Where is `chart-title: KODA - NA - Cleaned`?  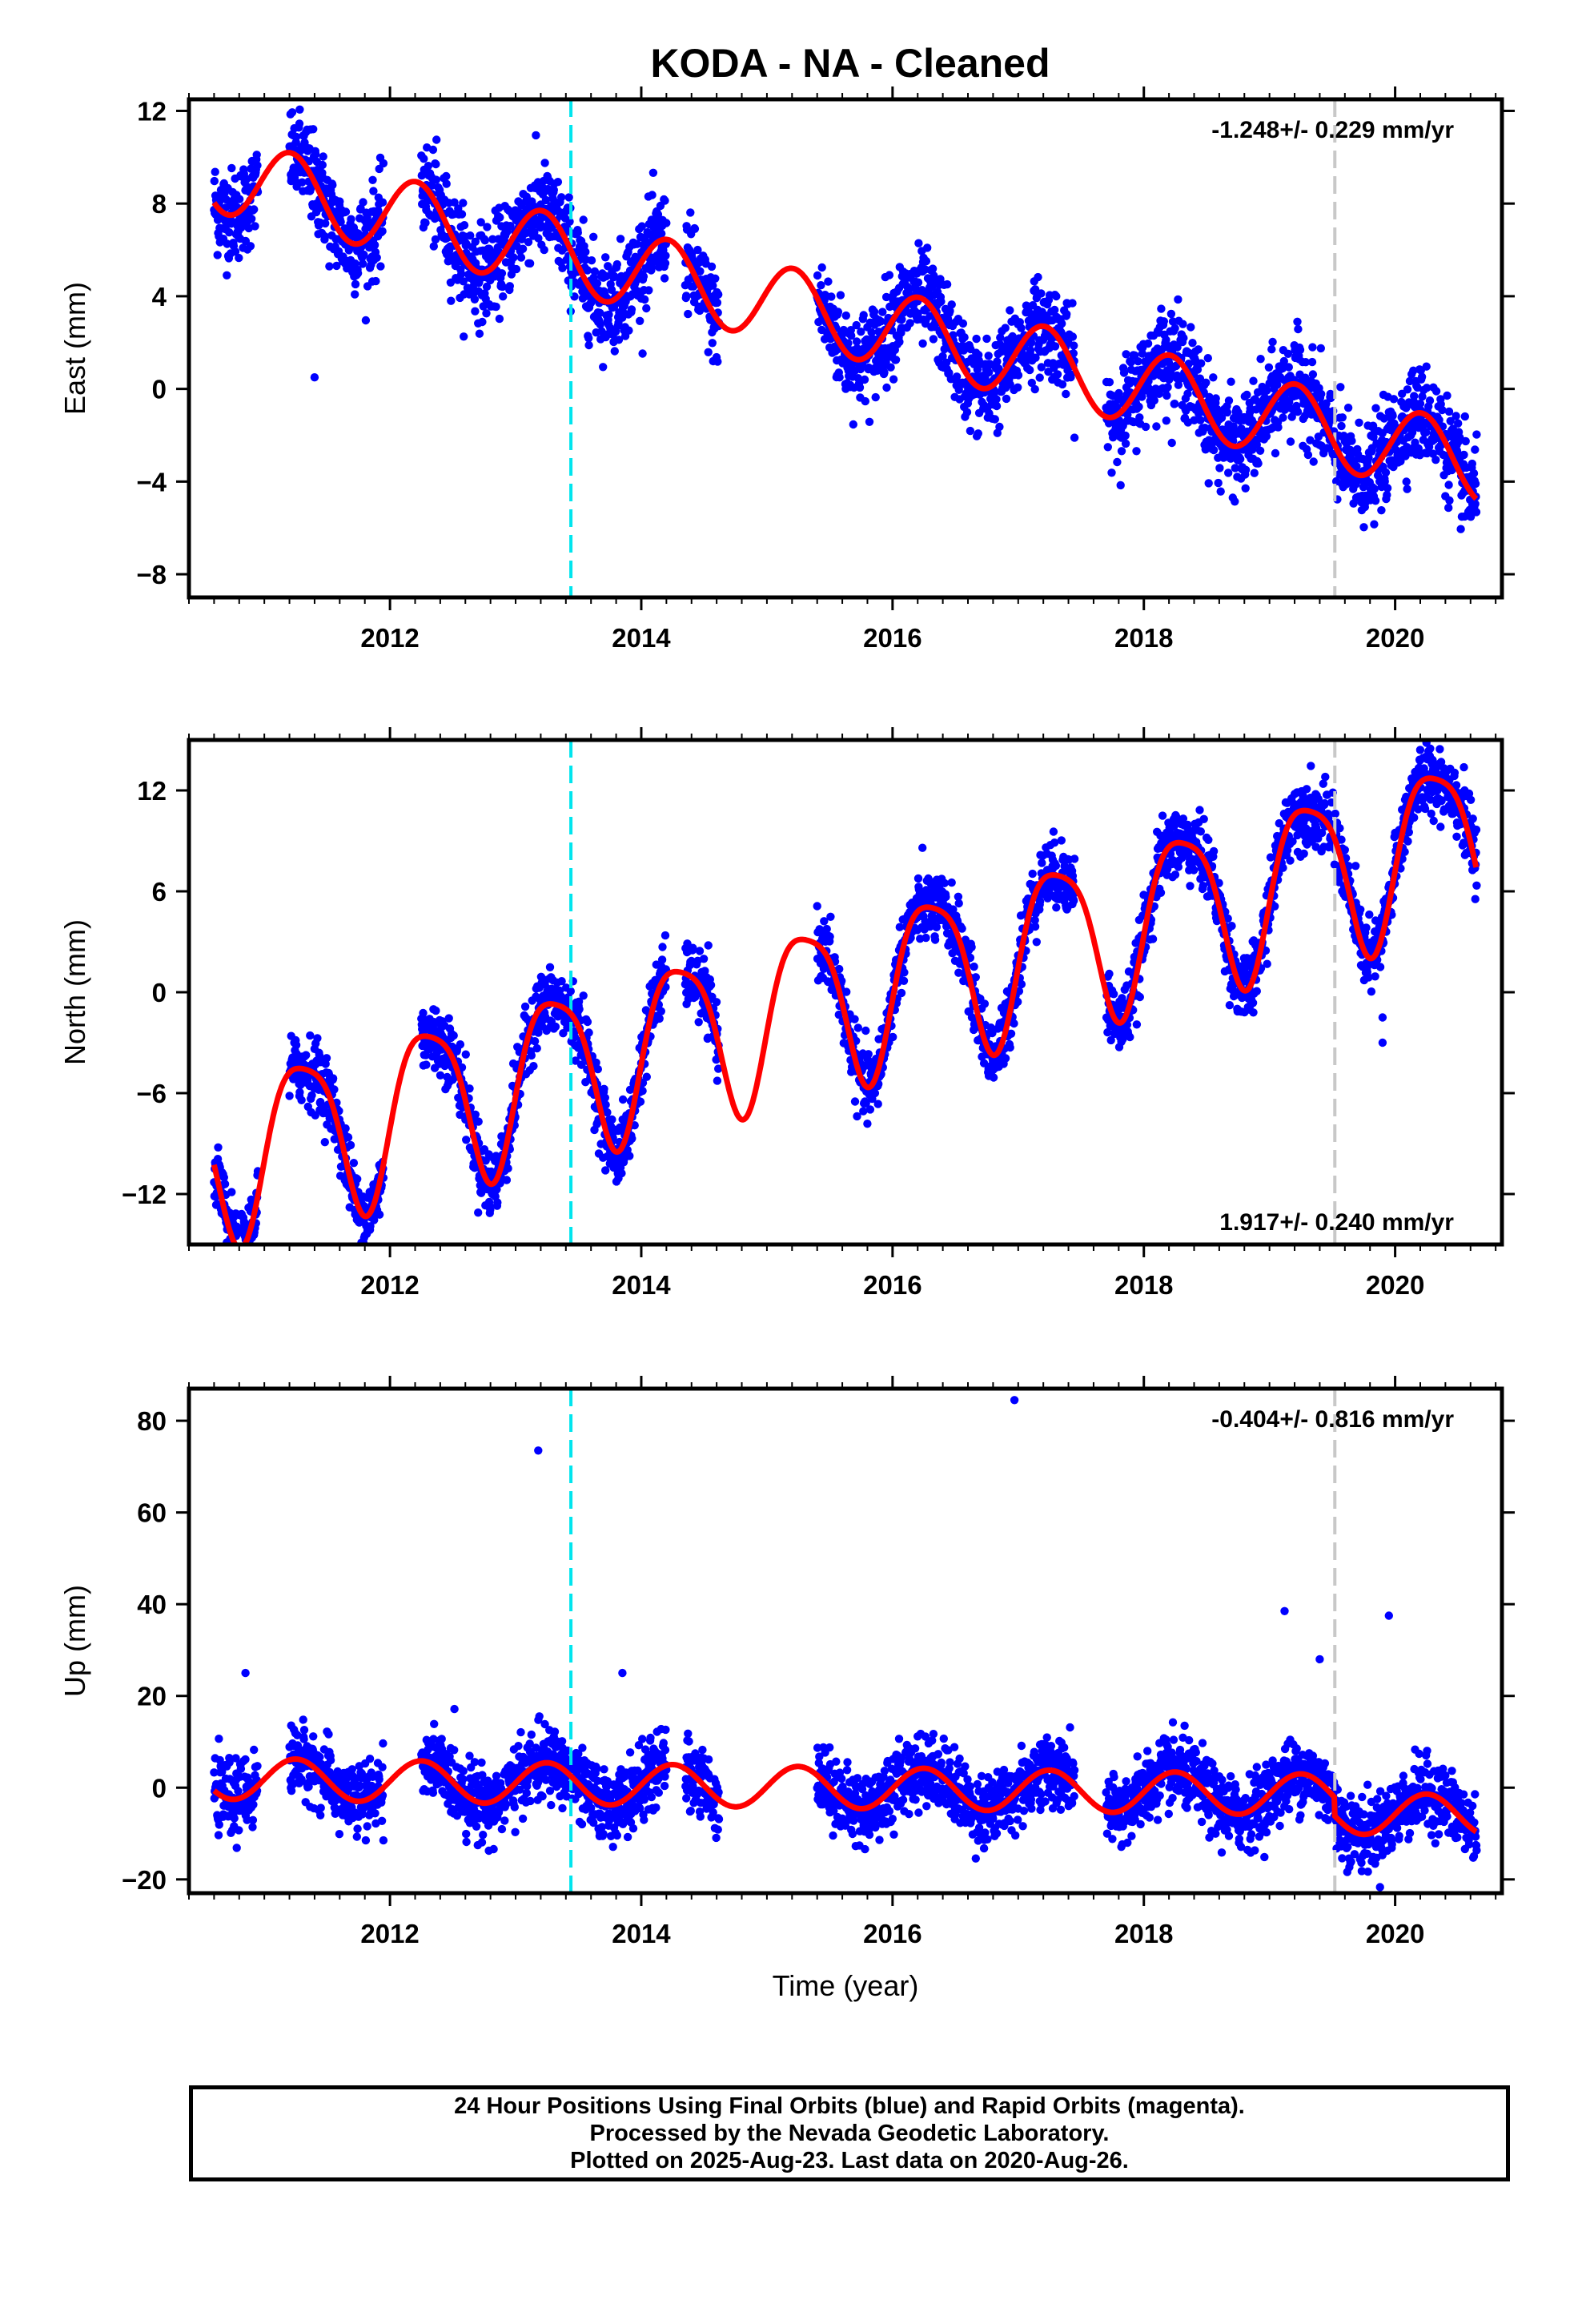
chart-title: KODA - NA - Cleaned is located at coordinates (850, 63).